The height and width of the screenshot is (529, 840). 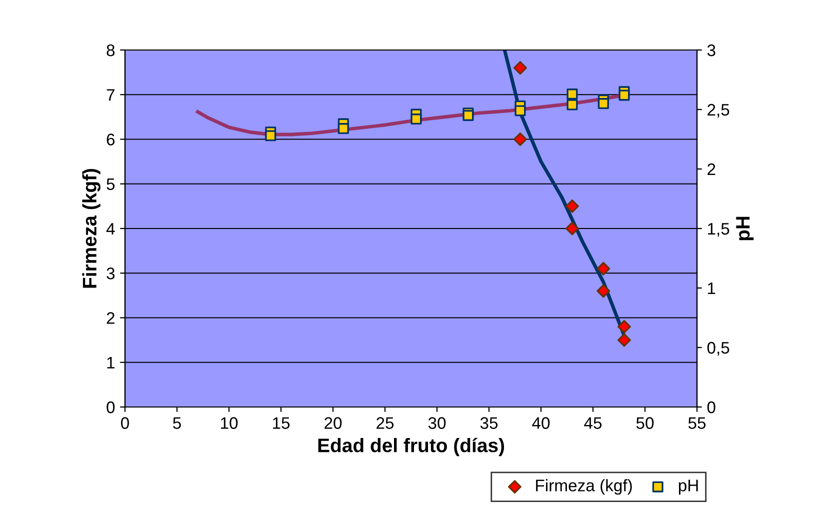 I want to click on y-tick-label: 2, so click(x=110, y=318).